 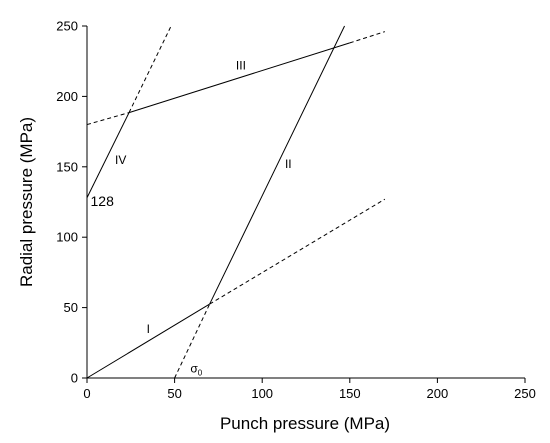 What do you see at coordinates (241, 66) in the screenshot?
I see `annotation-2: III` at bounding box center [241, 66].